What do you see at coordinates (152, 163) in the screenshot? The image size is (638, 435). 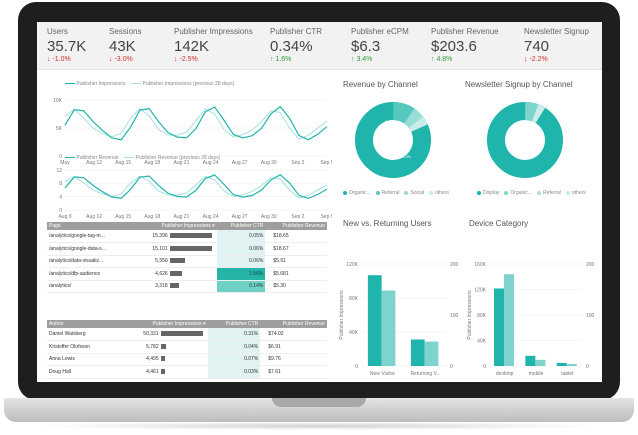 I see `x-tick-label: Aug 18` at bounding box center [152, 163].